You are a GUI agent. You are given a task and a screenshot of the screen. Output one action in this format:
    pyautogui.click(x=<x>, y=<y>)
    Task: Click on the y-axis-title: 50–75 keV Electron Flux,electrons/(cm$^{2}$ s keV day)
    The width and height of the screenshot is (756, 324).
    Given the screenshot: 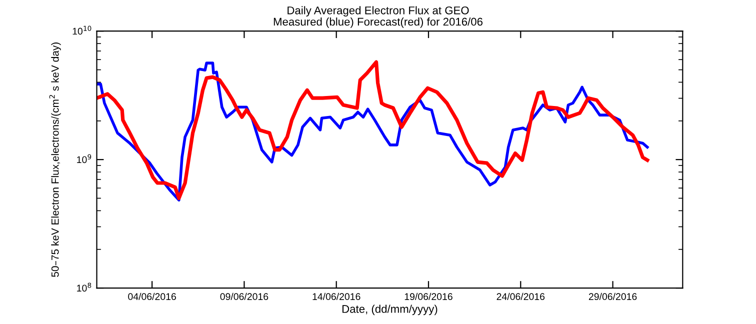 What is the action you would take?
    pyautogui.click(x=55, y=159)
    